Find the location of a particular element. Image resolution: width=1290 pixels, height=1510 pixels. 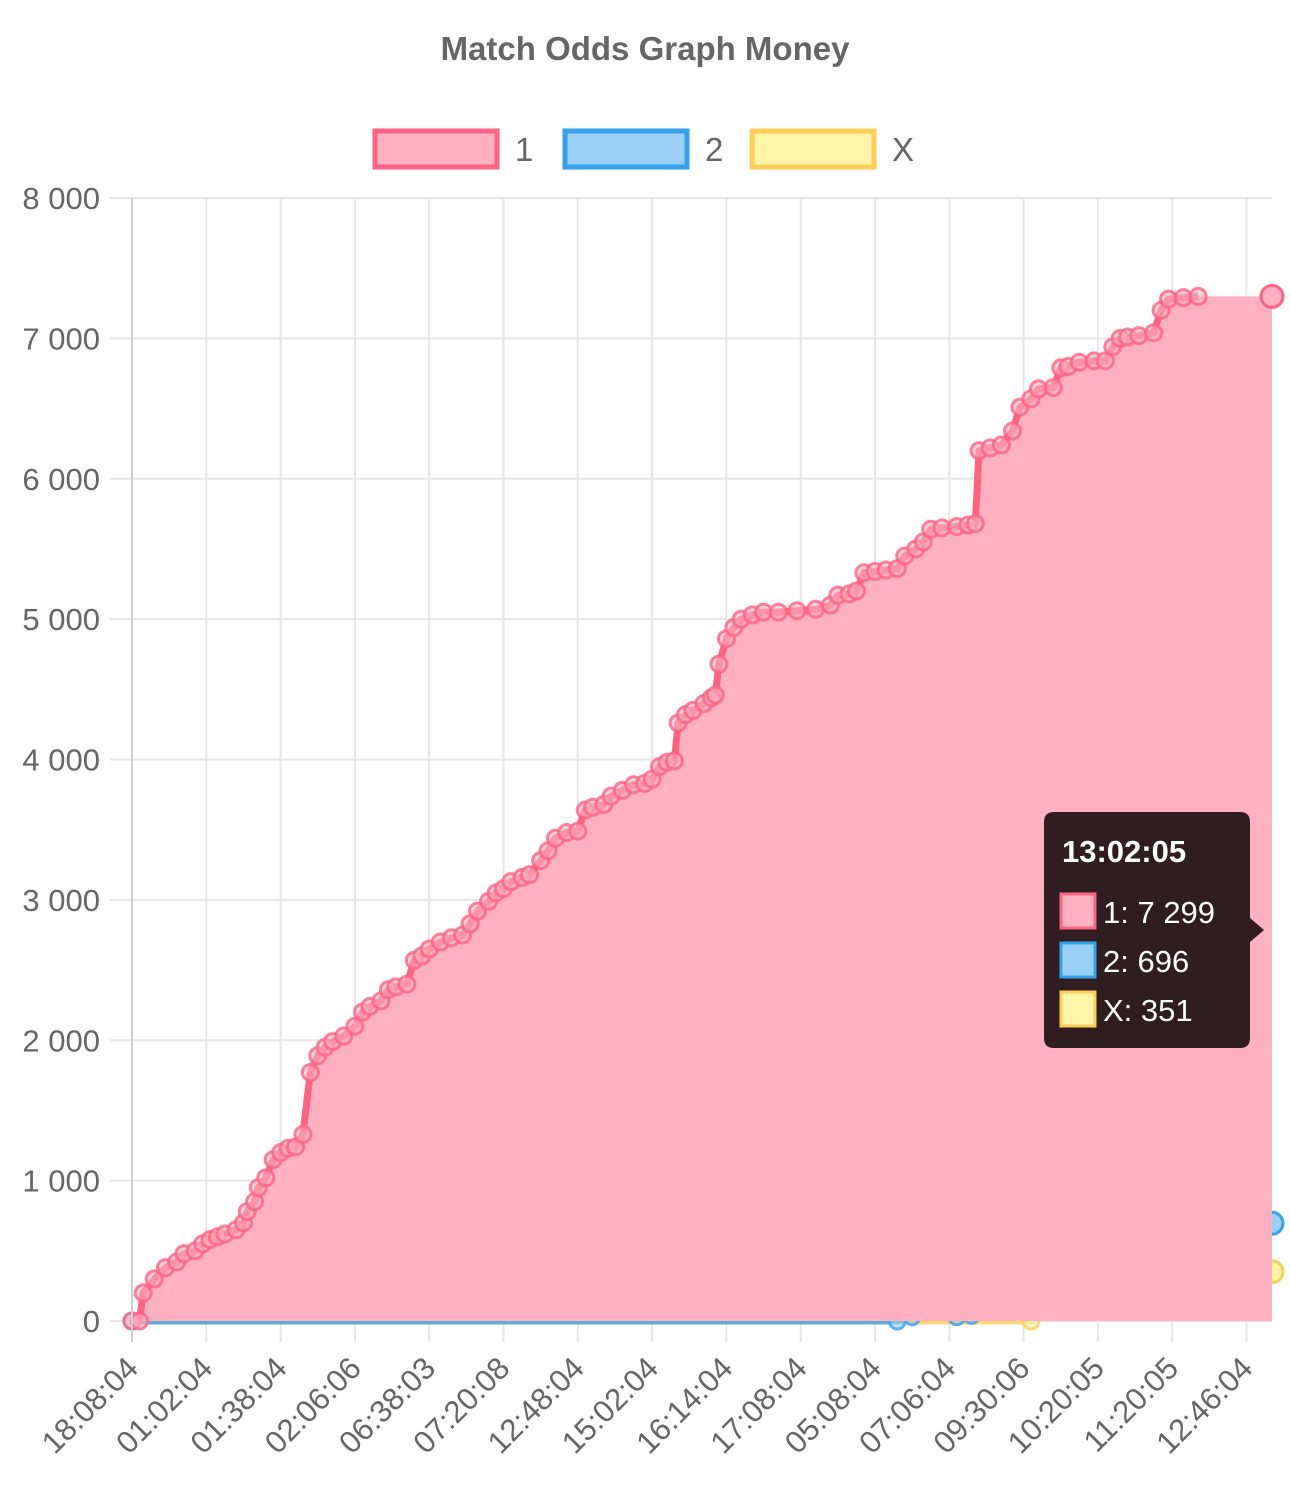

y-tick-label: 4 000 is located at coordinates (61, 760).